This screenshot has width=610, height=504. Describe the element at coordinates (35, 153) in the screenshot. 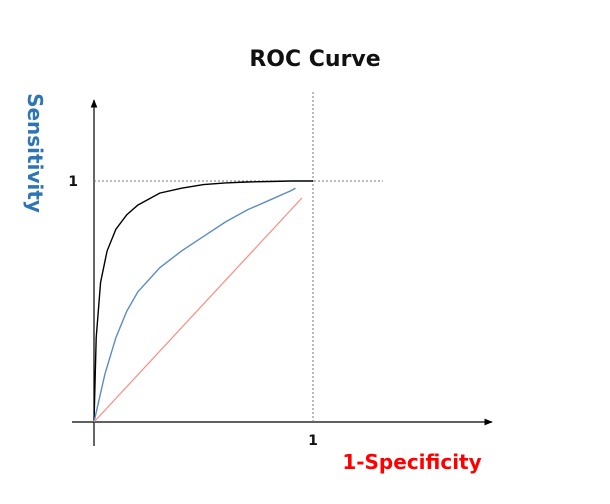

I see `y-axis-label: Sensitivity` at that location.